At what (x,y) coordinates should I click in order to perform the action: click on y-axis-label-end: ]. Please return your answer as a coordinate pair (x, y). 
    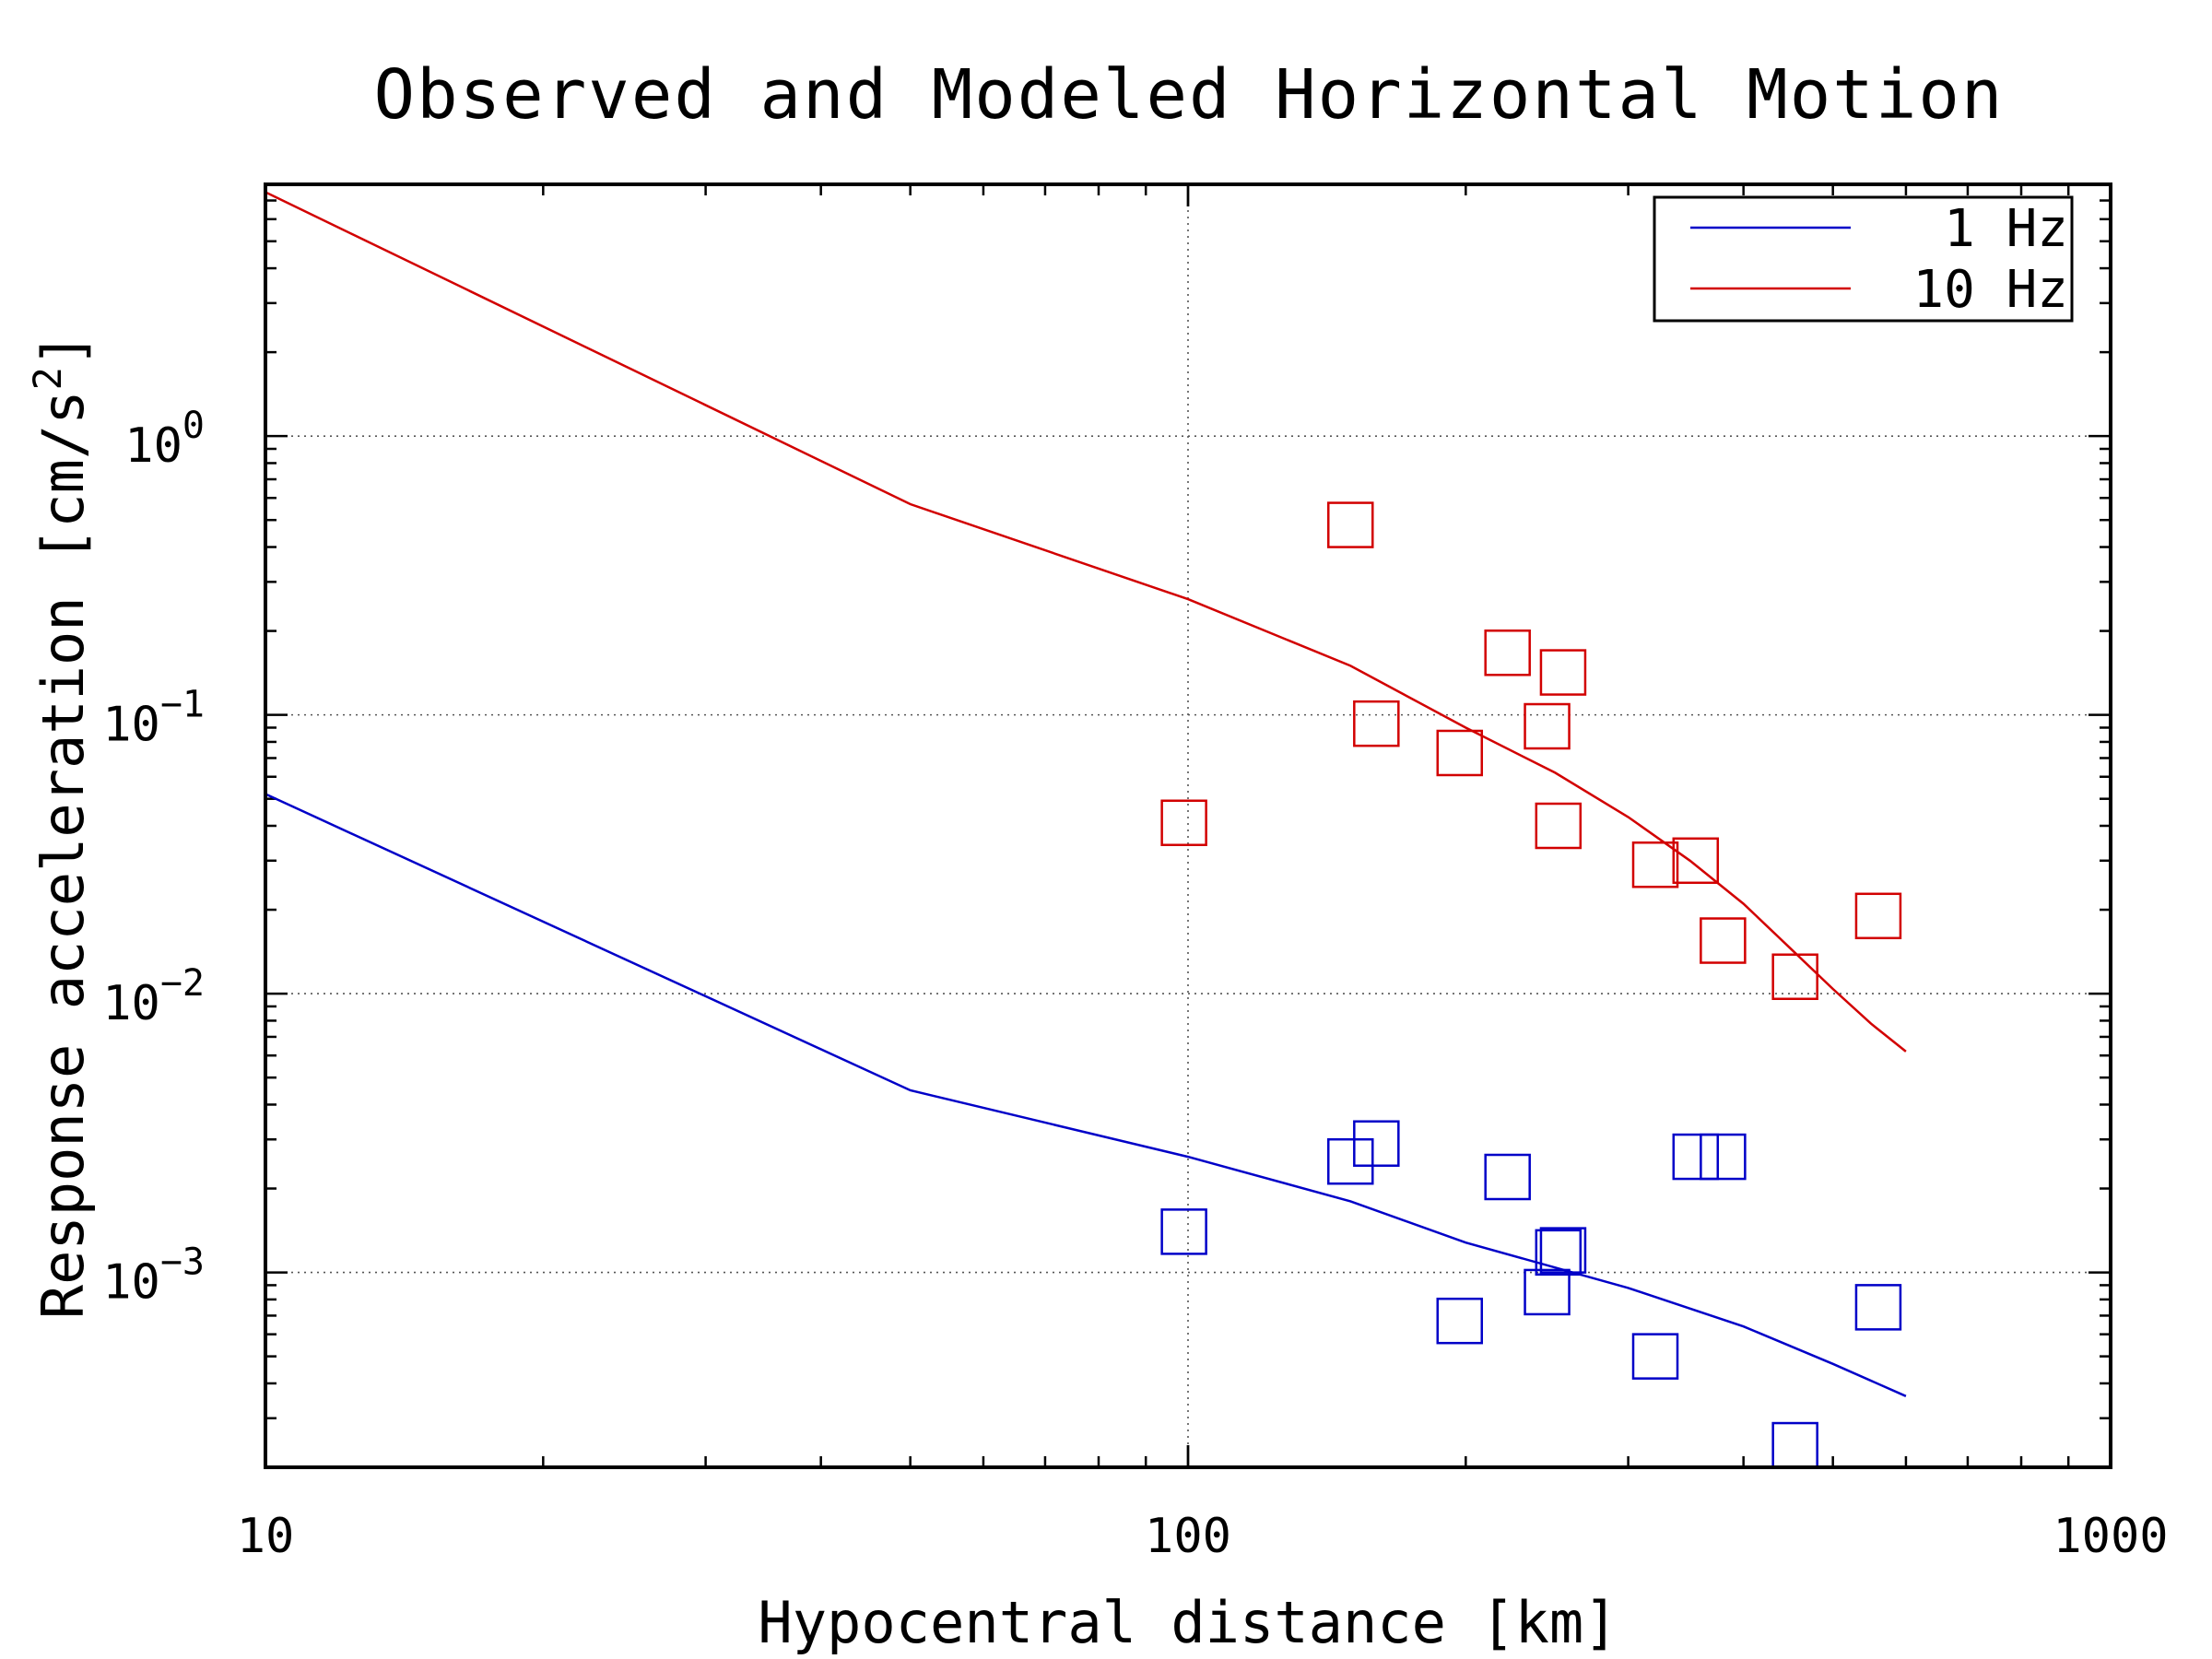
    Looking at the image, I should click on (63, 350).